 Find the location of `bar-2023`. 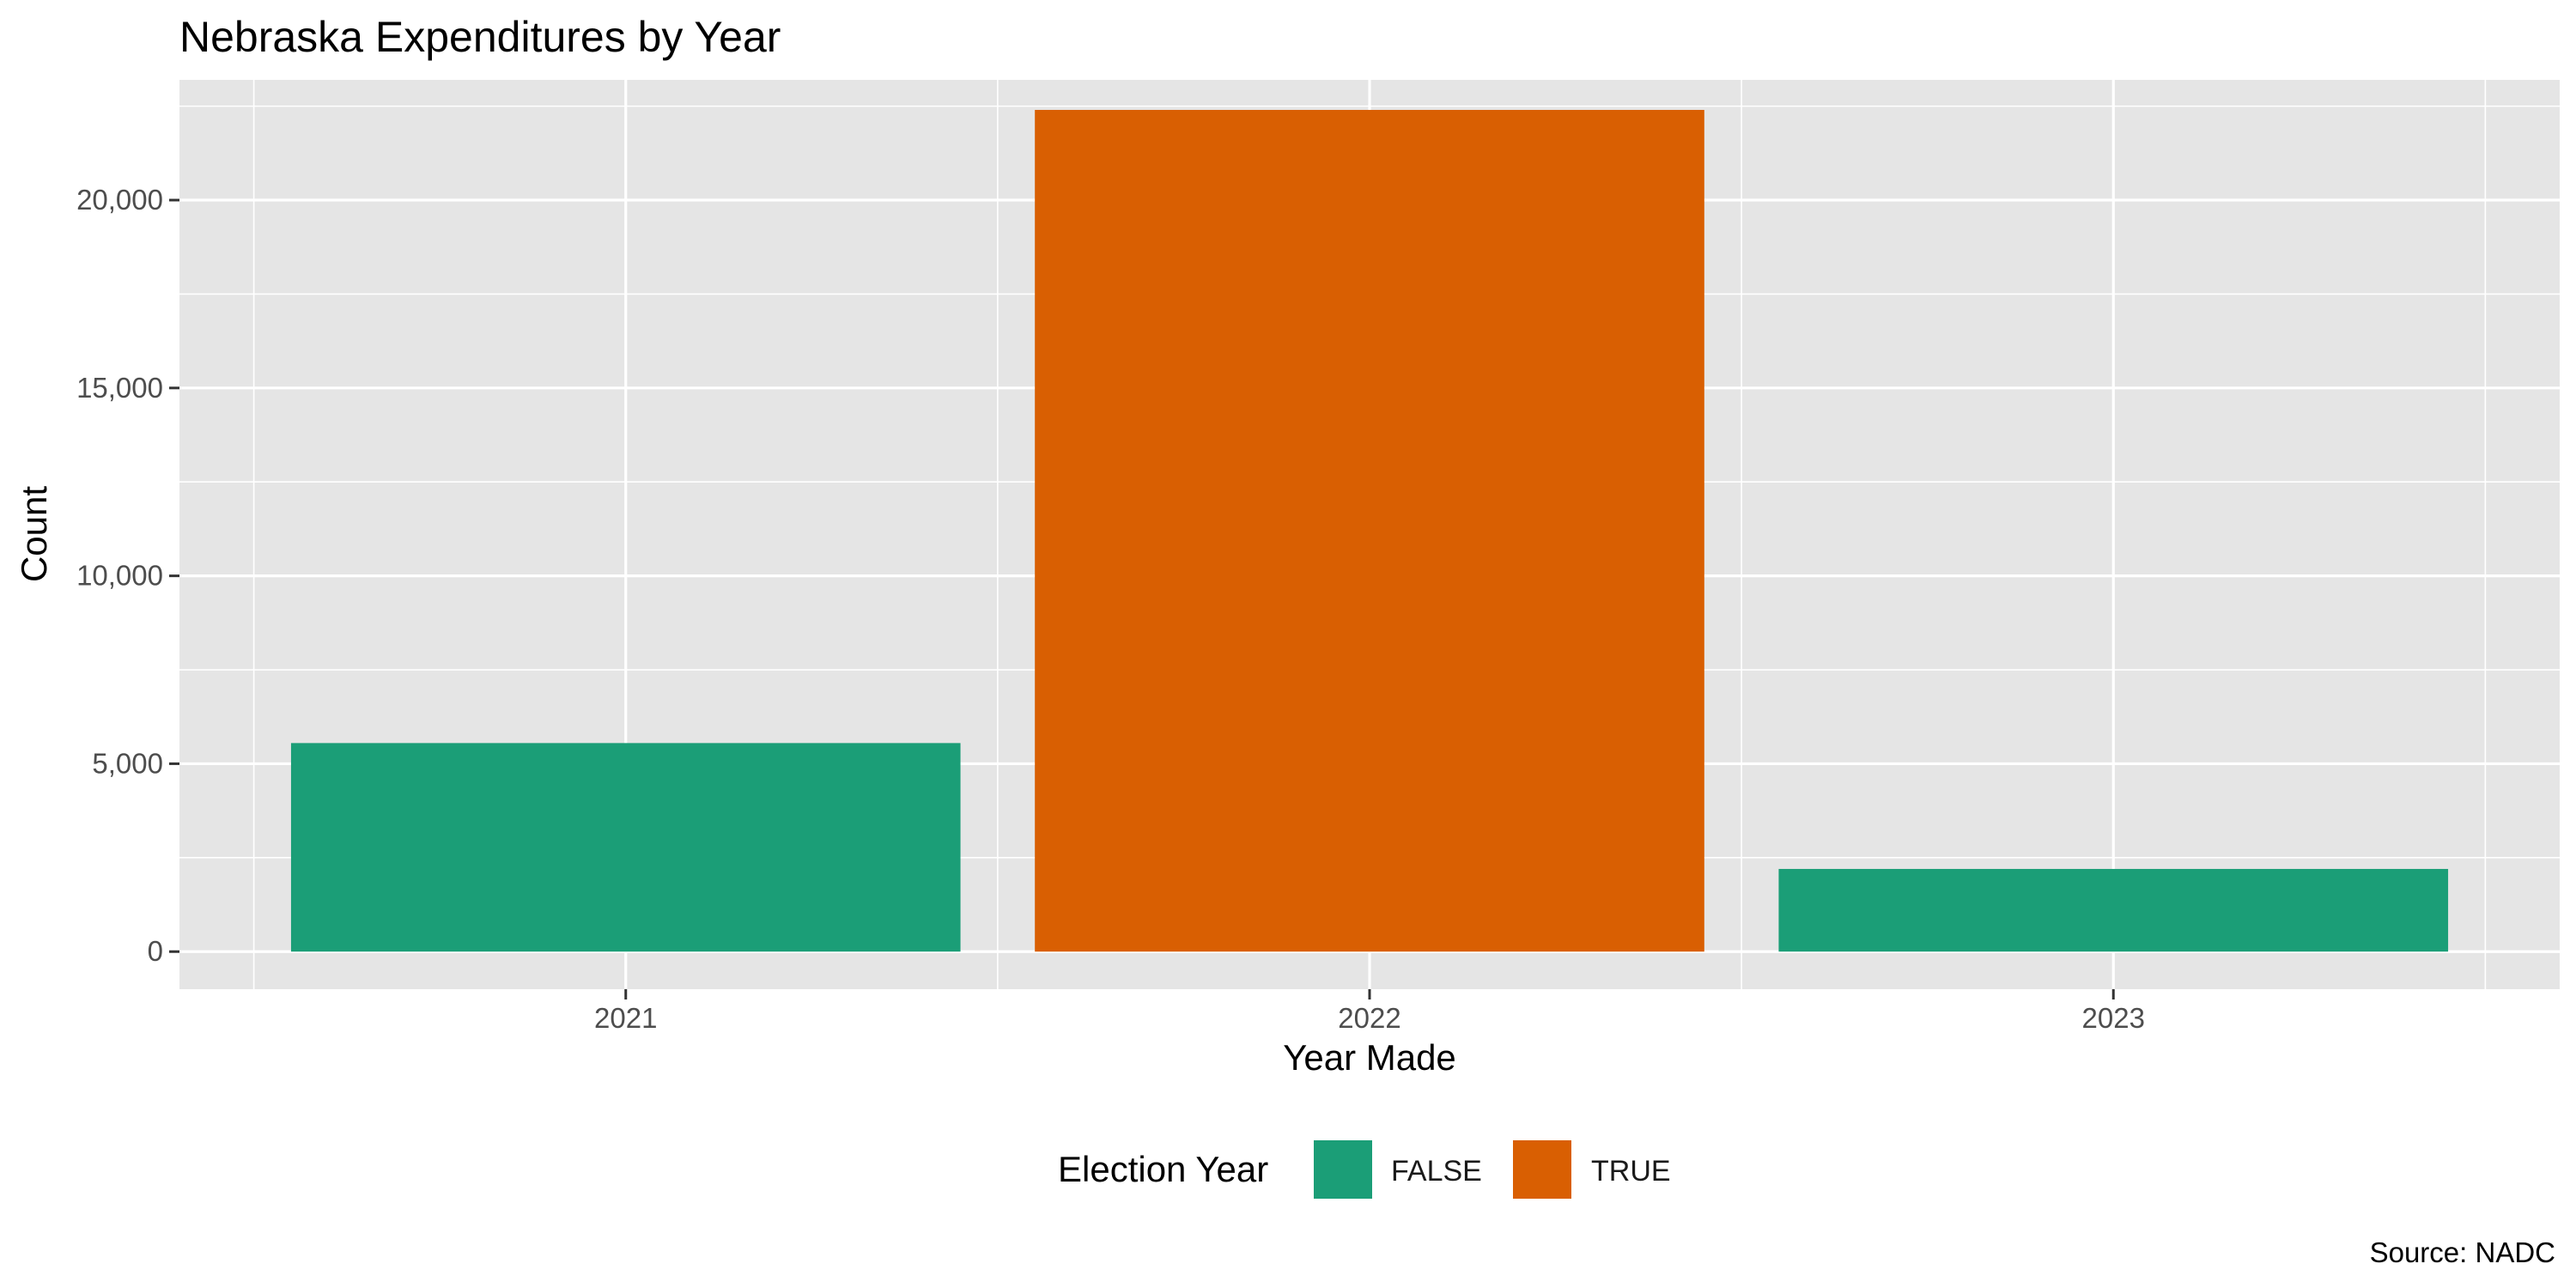

bar-2023 is located at coordinates (2113, 910).